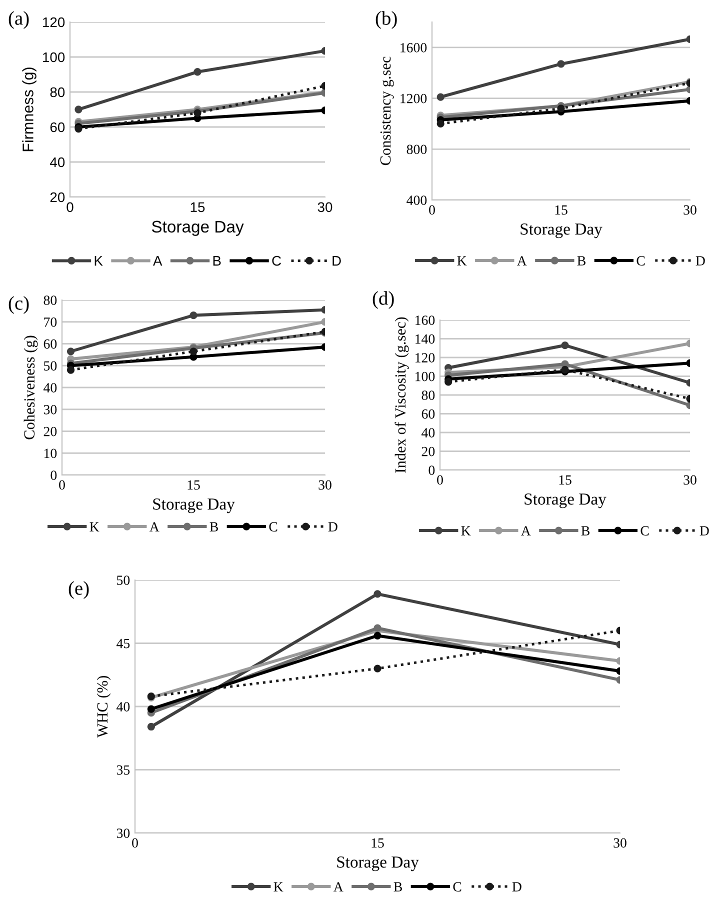  What do you see at coordinates (413, 99) in the screenshot?
I see `y-tick-label: 1200` at bounding box center [413, 99].